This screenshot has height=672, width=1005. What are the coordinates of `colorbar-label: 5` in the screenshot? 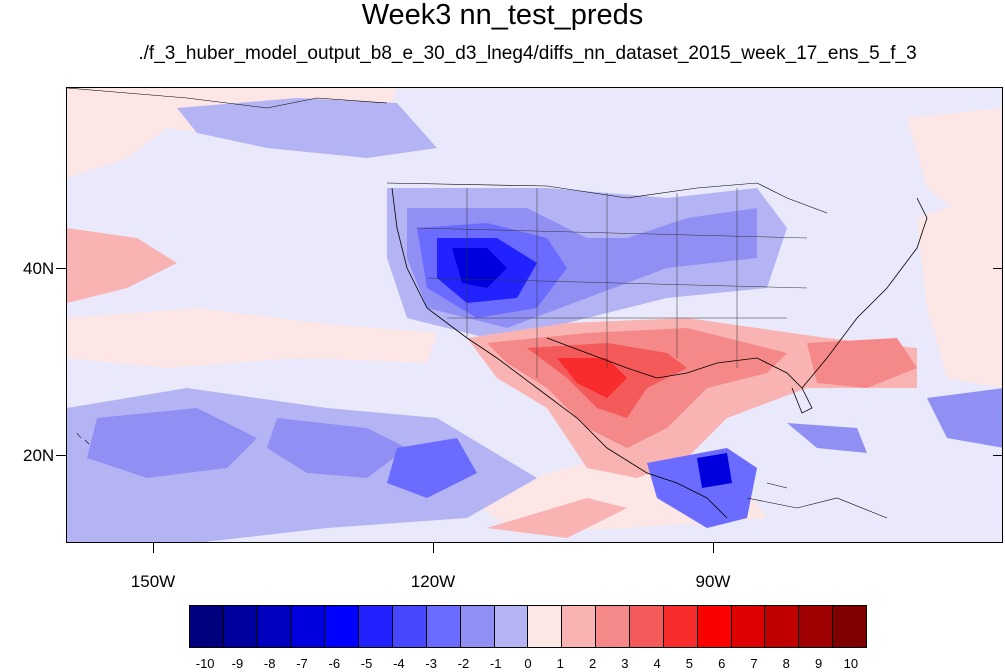 It's located at (689, 663).